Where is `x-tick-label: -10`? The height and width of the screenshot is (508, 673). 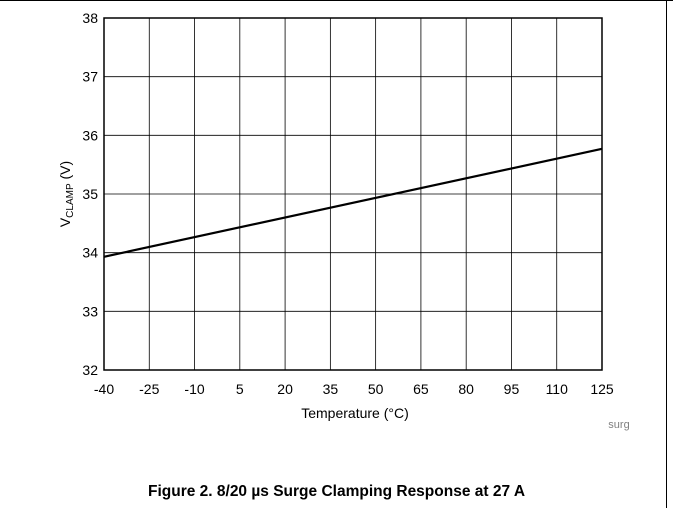
x-tick-label: -10 is located at coordinates (194, 389).